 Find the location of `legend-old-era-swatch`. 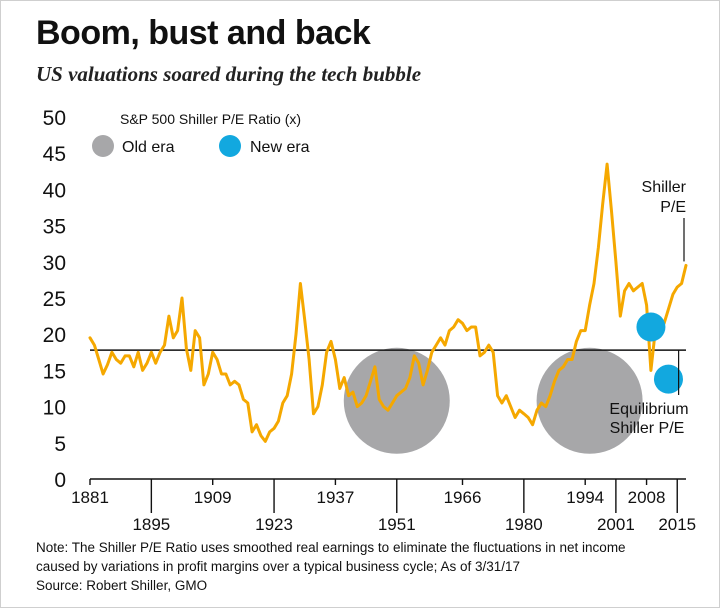

legend-old-era-swatch is located at coordinates (103, 146).